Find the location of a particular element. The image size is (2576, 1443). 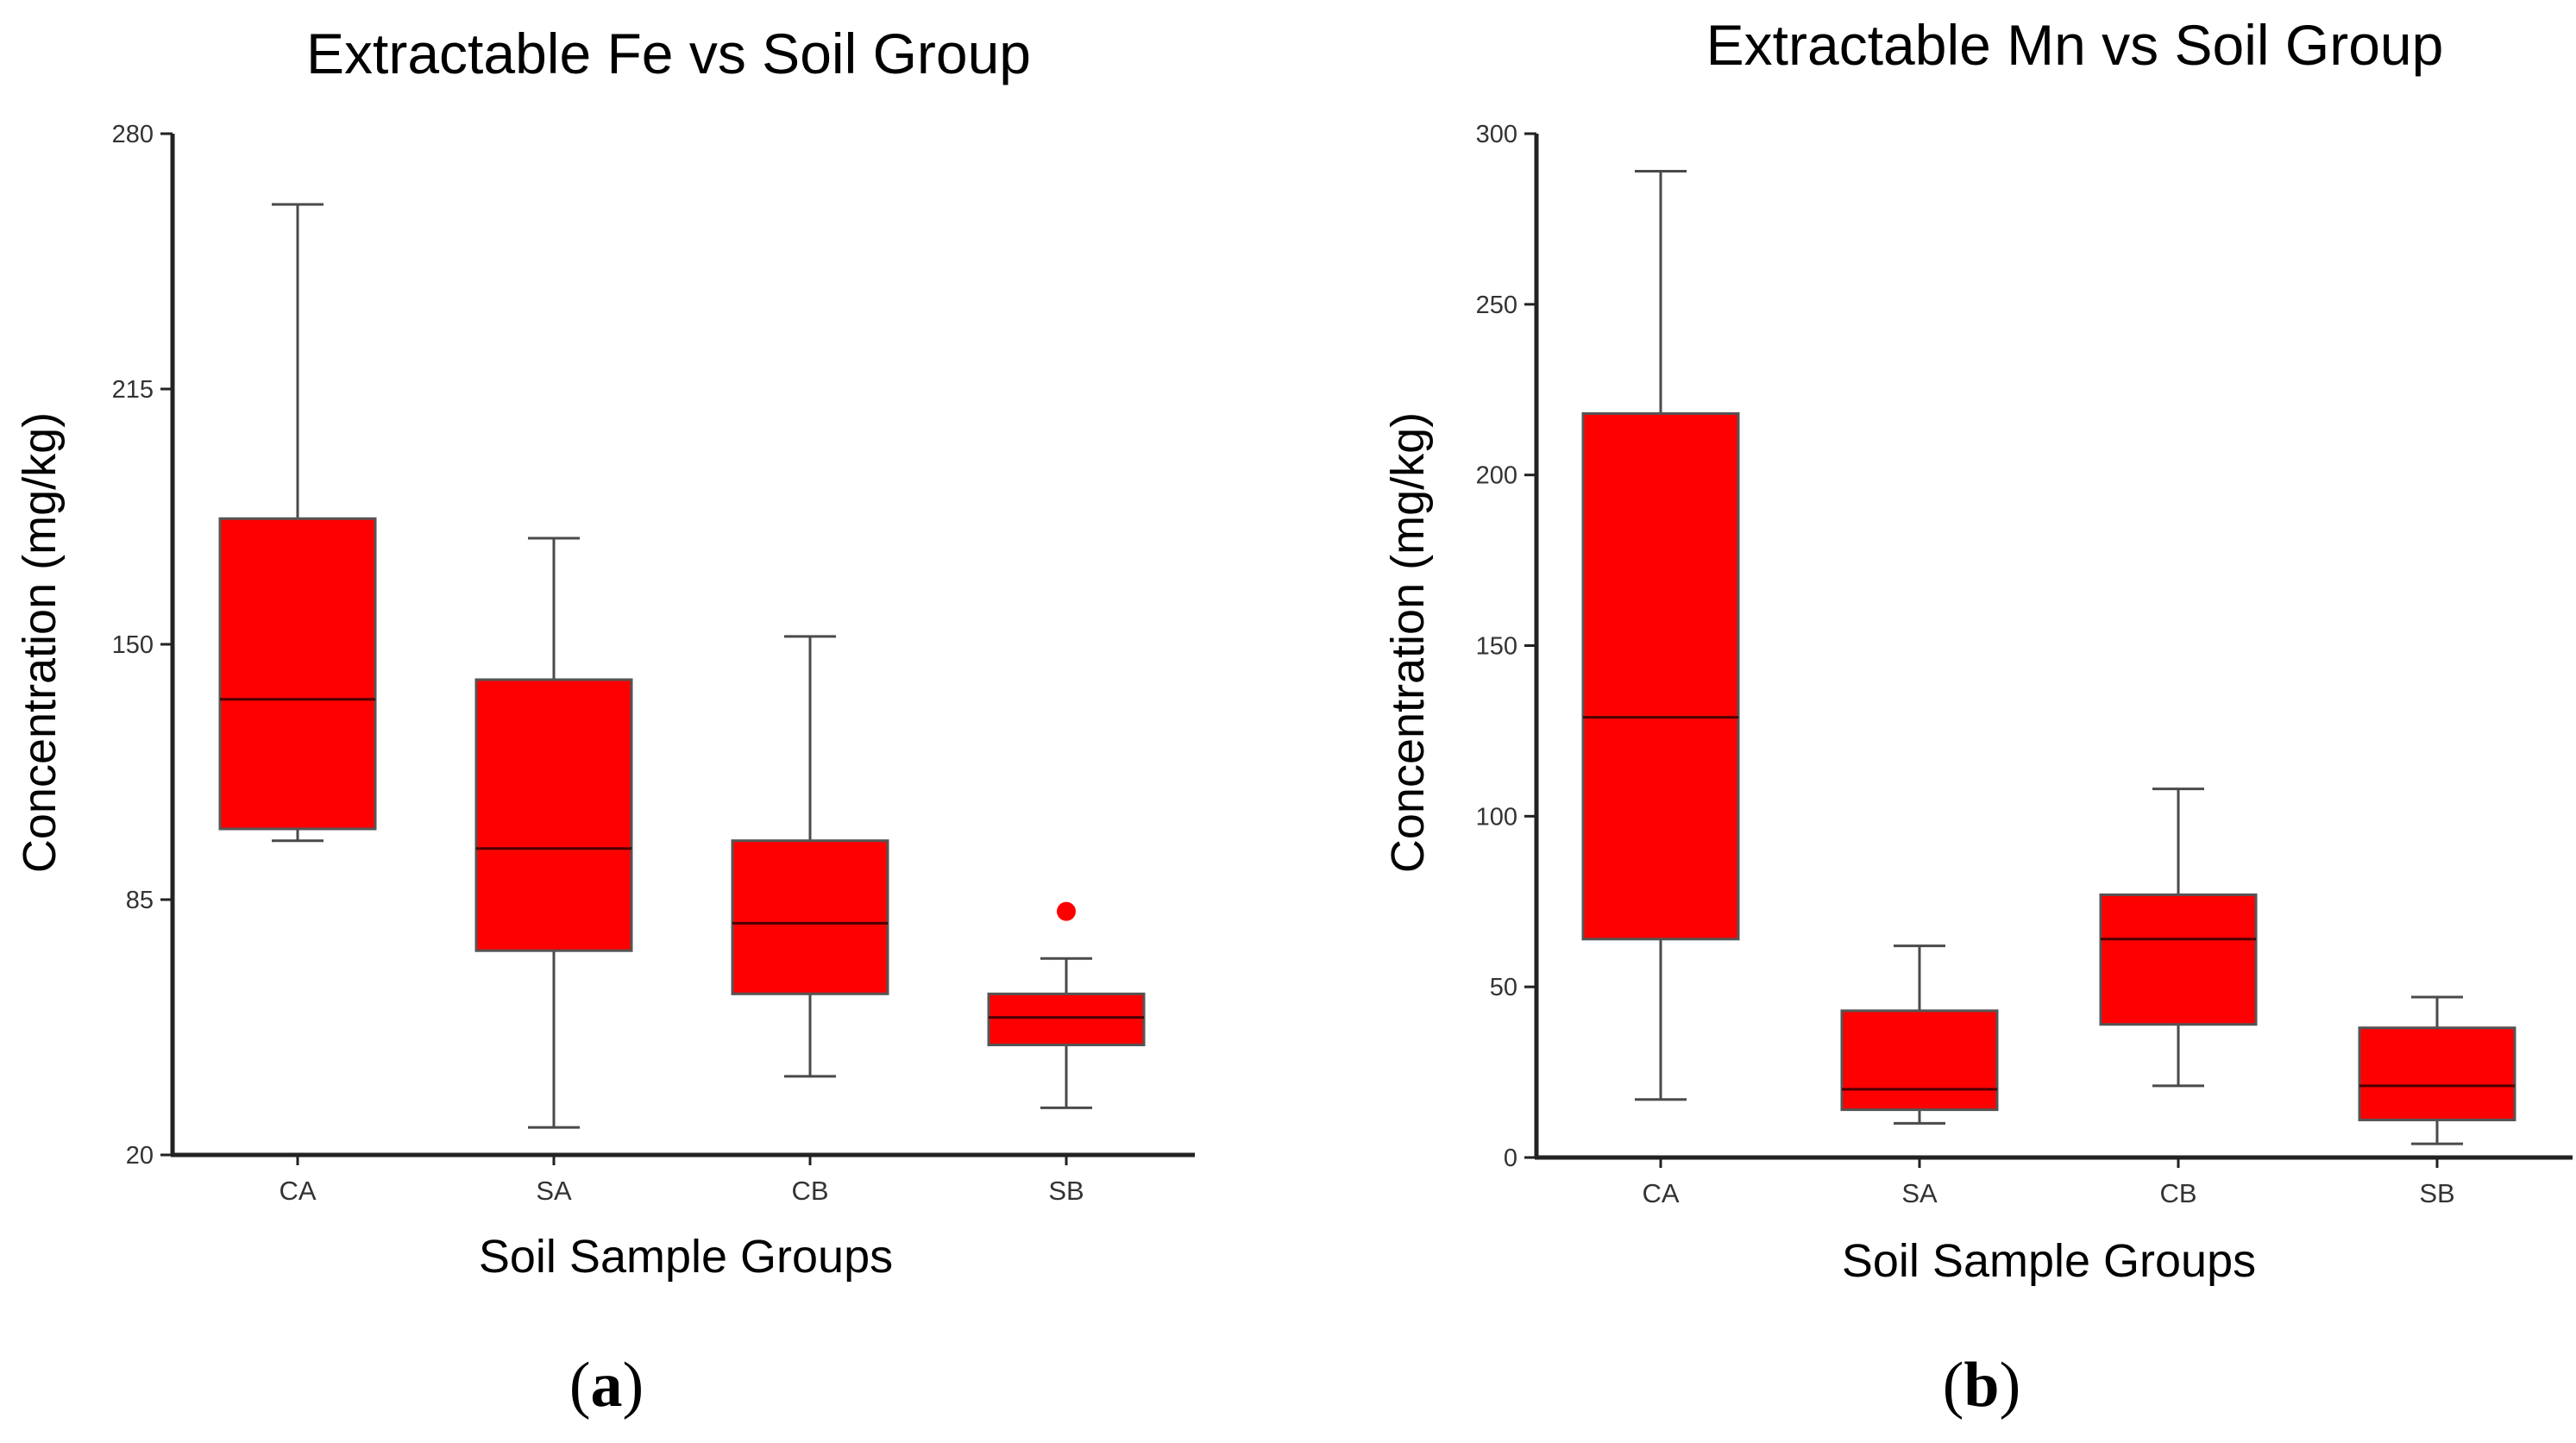

x-axis-label-fe: Soil Sample Groups is located at coordinates (686, 1257).